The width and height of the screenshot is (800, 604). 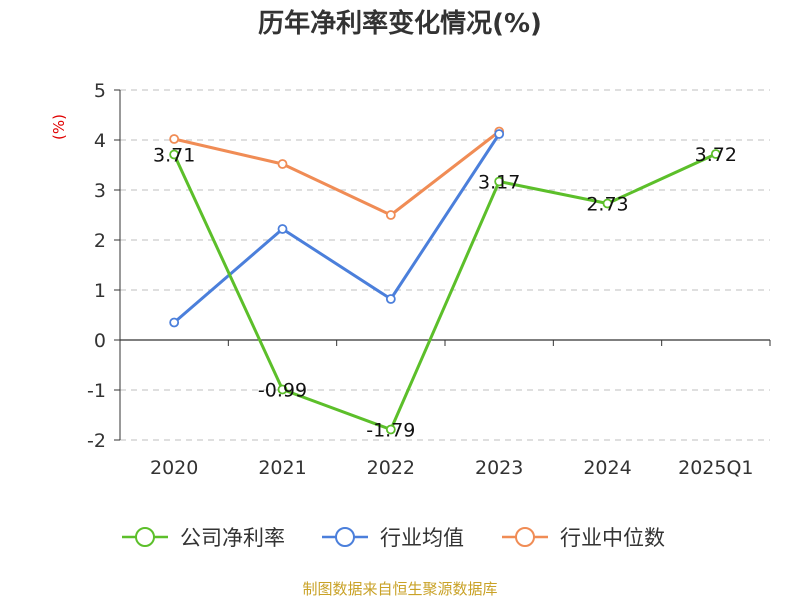 I want to click on legend-label: 行业中位数, so click(x=612, y=538).